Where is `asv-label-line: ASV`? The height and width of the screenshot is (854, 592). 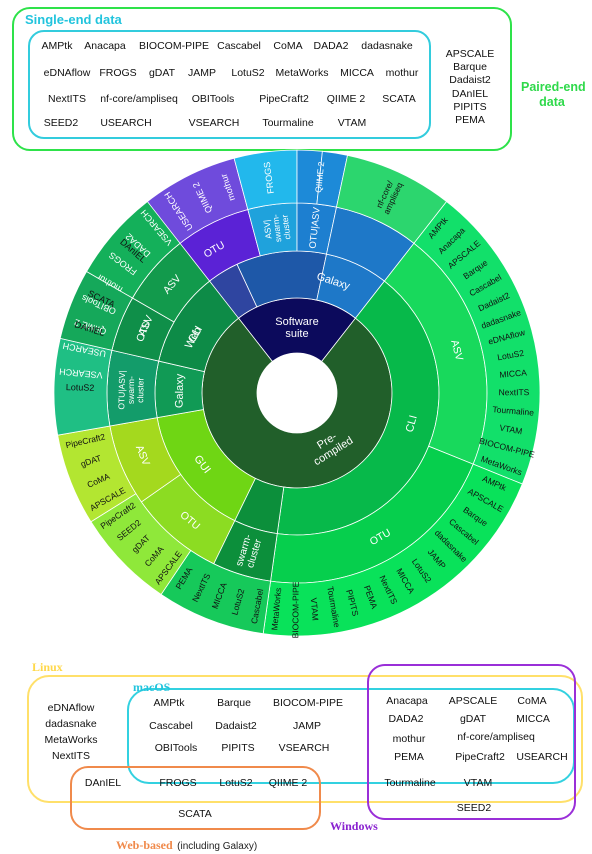 asv-label-line: ASV is located at coordinates (456, 350).